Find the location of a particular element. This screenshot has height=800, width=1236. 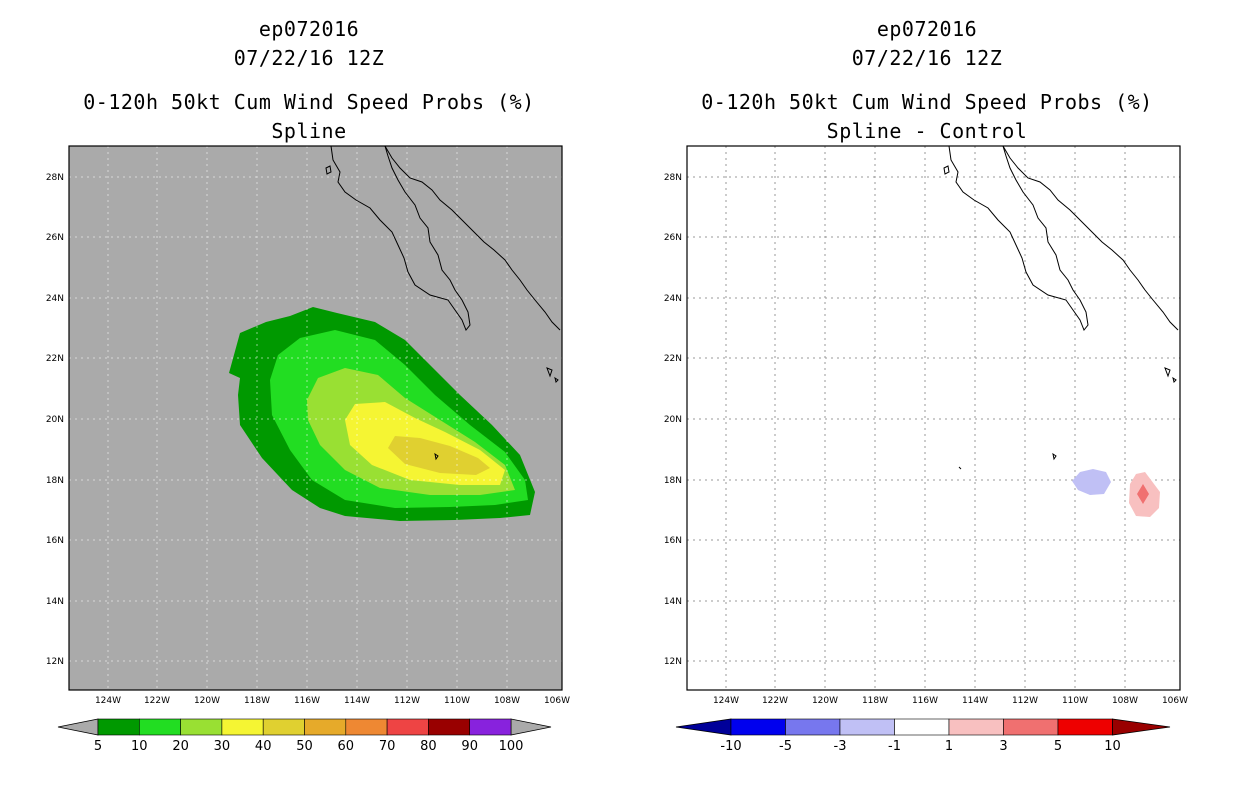

colorbar-label: 1 is located at coordinates (949, 746).